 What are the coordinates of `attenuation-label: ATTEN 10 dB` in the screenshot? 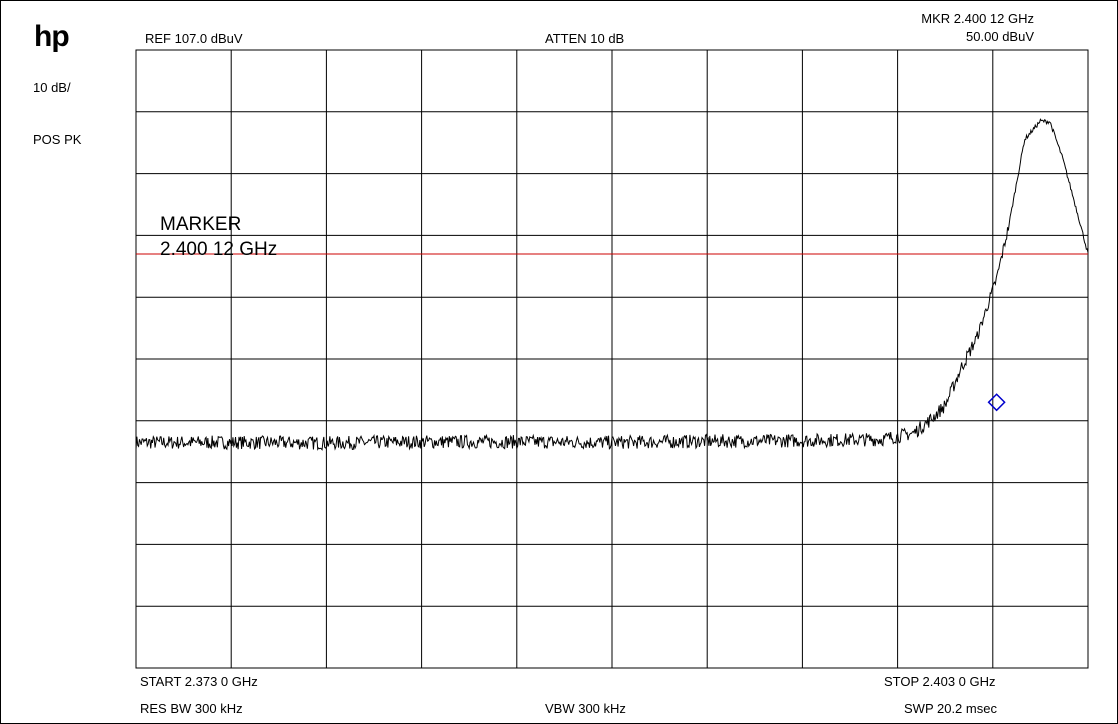 It's located at (585, 38).